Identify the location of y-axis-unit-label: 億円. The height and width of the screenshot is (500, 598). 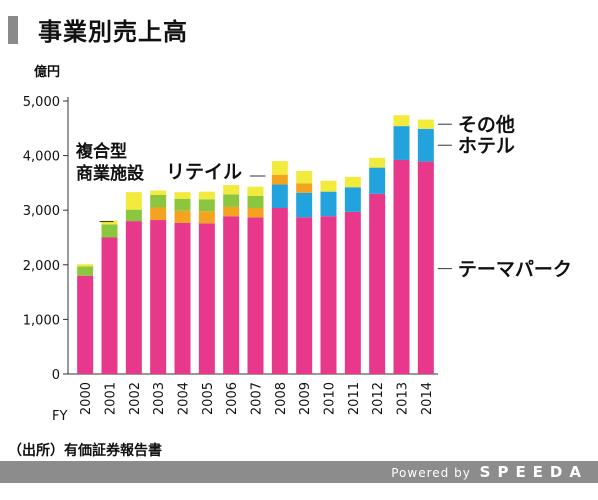
(47, 72).